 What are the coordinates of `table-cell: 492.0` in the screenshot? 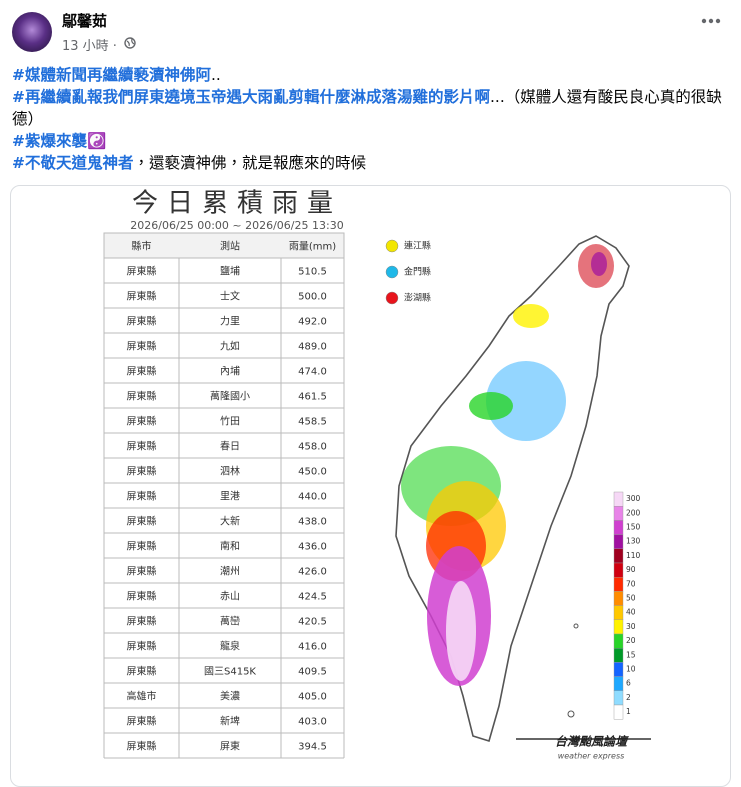 It's located at (312, 322).